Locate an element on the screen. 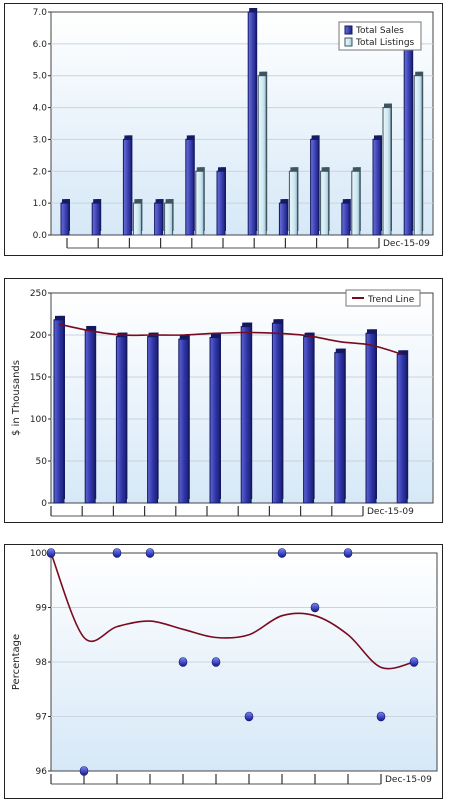 The width and height of the screenshot is (449, 803). legend-label-listings: Total Listings is located at coordinates (385, 43).